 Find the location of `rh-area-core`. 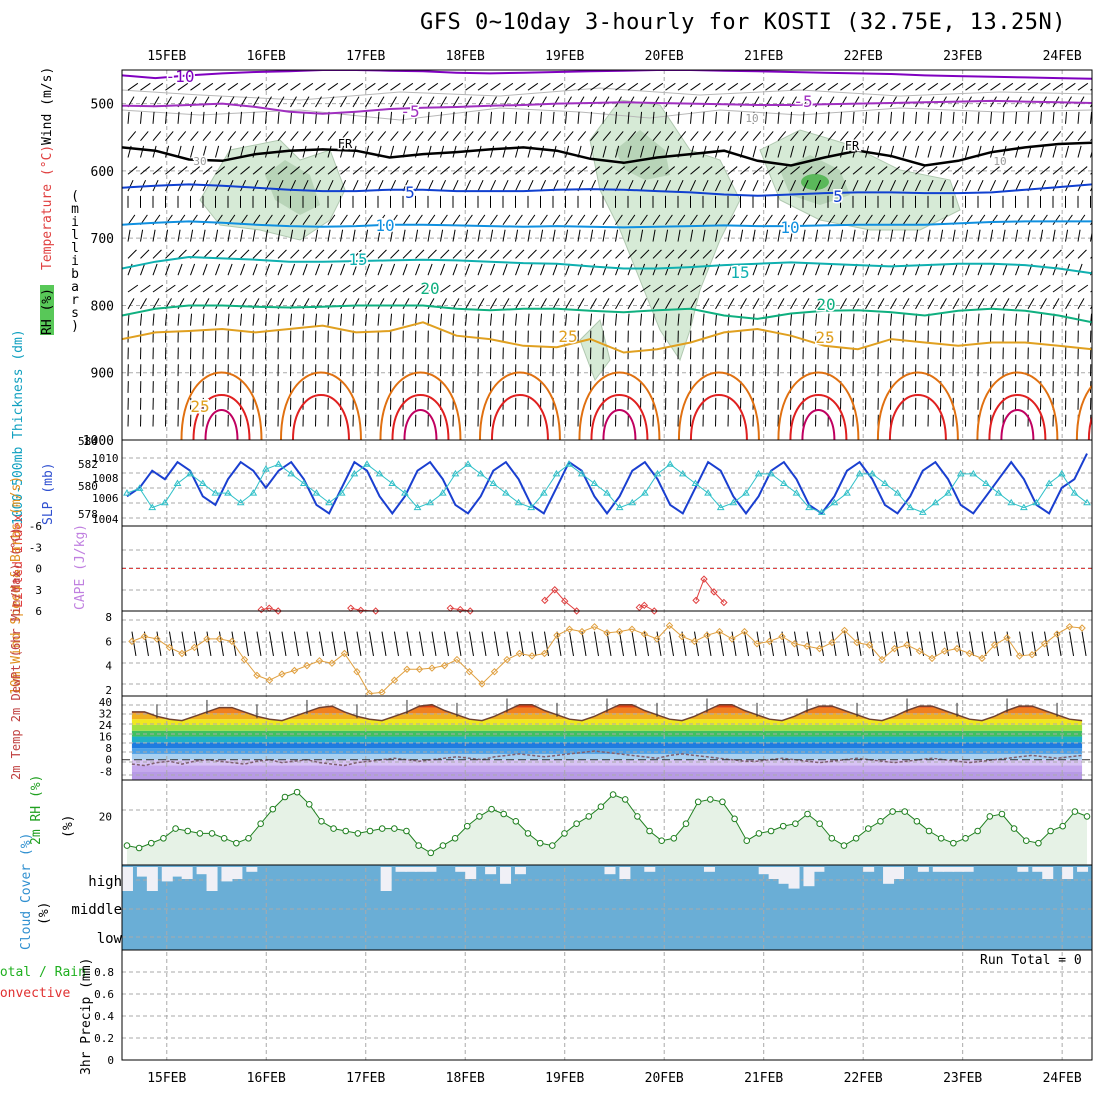

rh-area-core is located at coordinates (642, 155).